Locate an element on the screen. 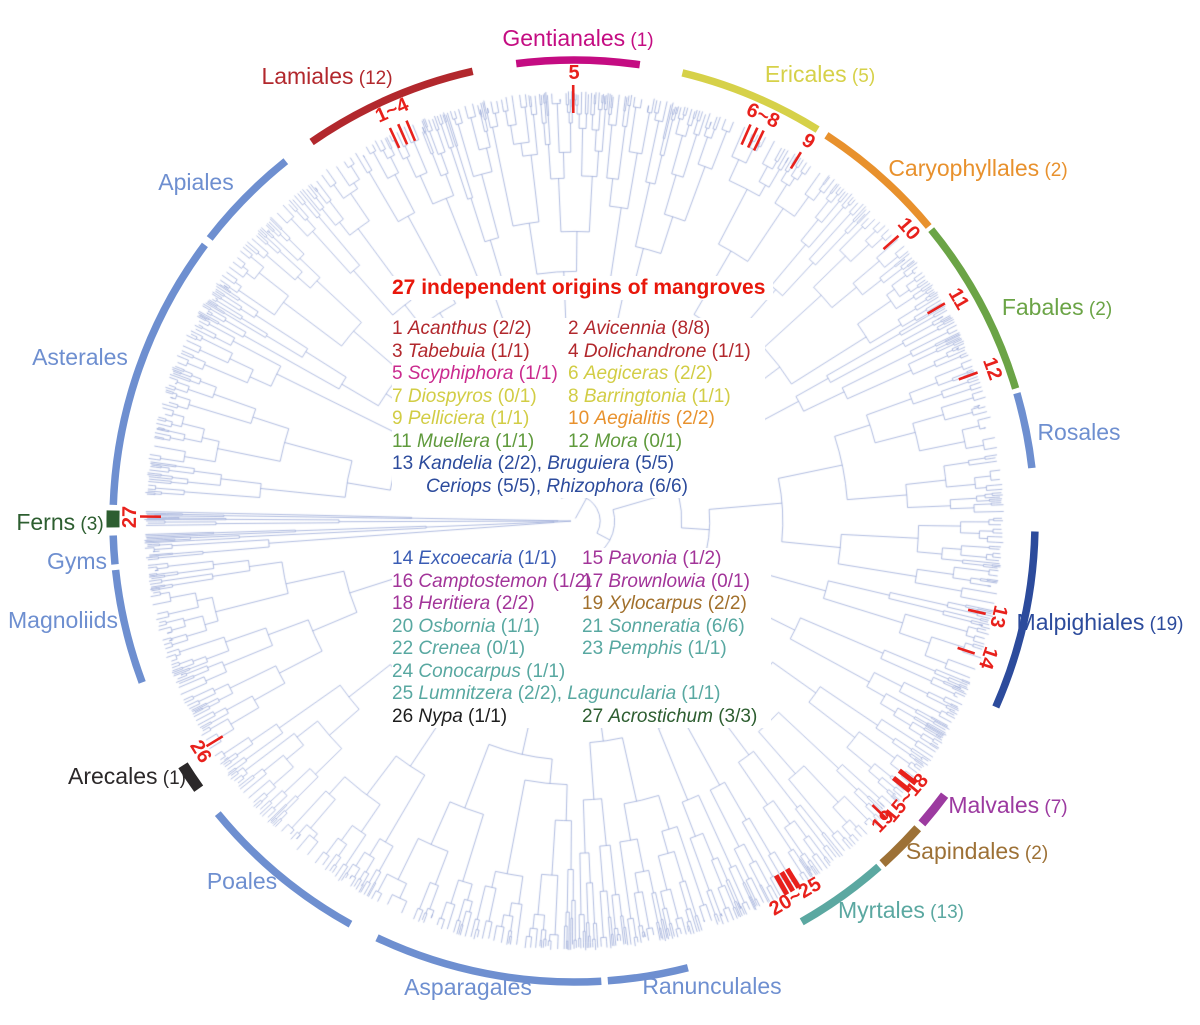 The width and height of the screenshot is (1200, 1025). legend-row: 16 Camptostemon (1/2)17 Brownlowia (0/1) is located at coordinates (574, 582).